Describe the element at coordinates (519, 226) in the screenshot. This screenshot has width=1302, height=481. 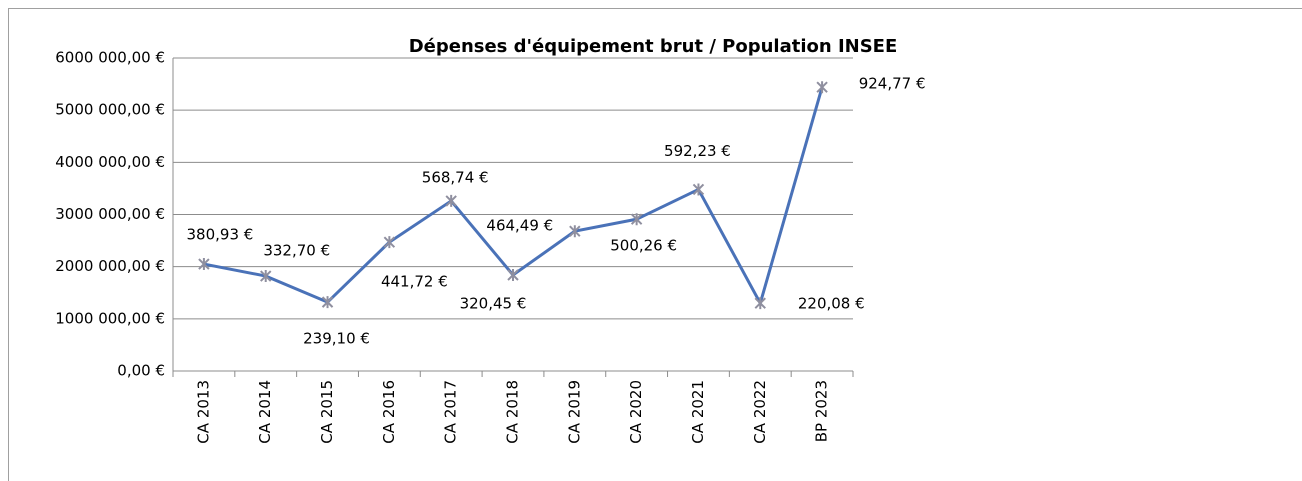
I see `data-label: 464,49 €` at that location.